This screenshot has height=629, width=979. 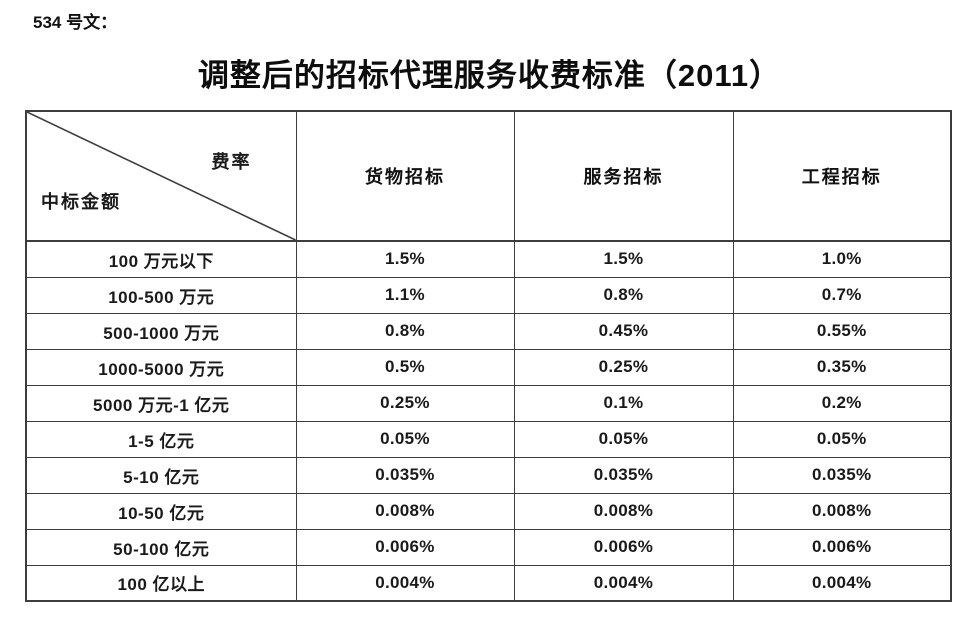 What do you see at coordinates (81, 202) in the screenshot?
I see `corner-label-amount: 中标金额` at bounding box center [81, 202].